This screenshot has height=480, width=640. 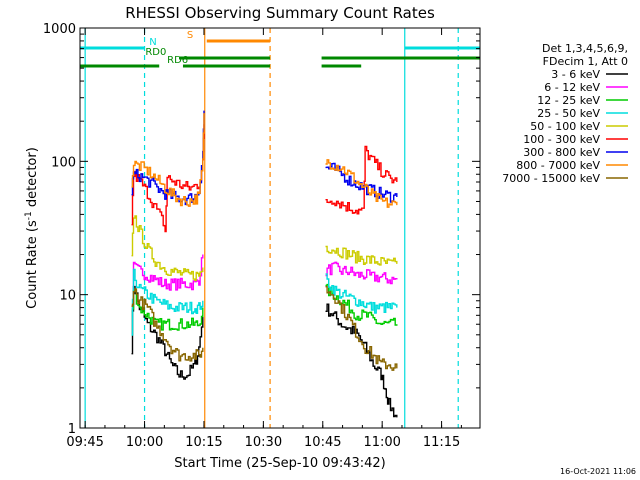 I want to click on y-tick-label-0: 1, so click(x=72, y=429).